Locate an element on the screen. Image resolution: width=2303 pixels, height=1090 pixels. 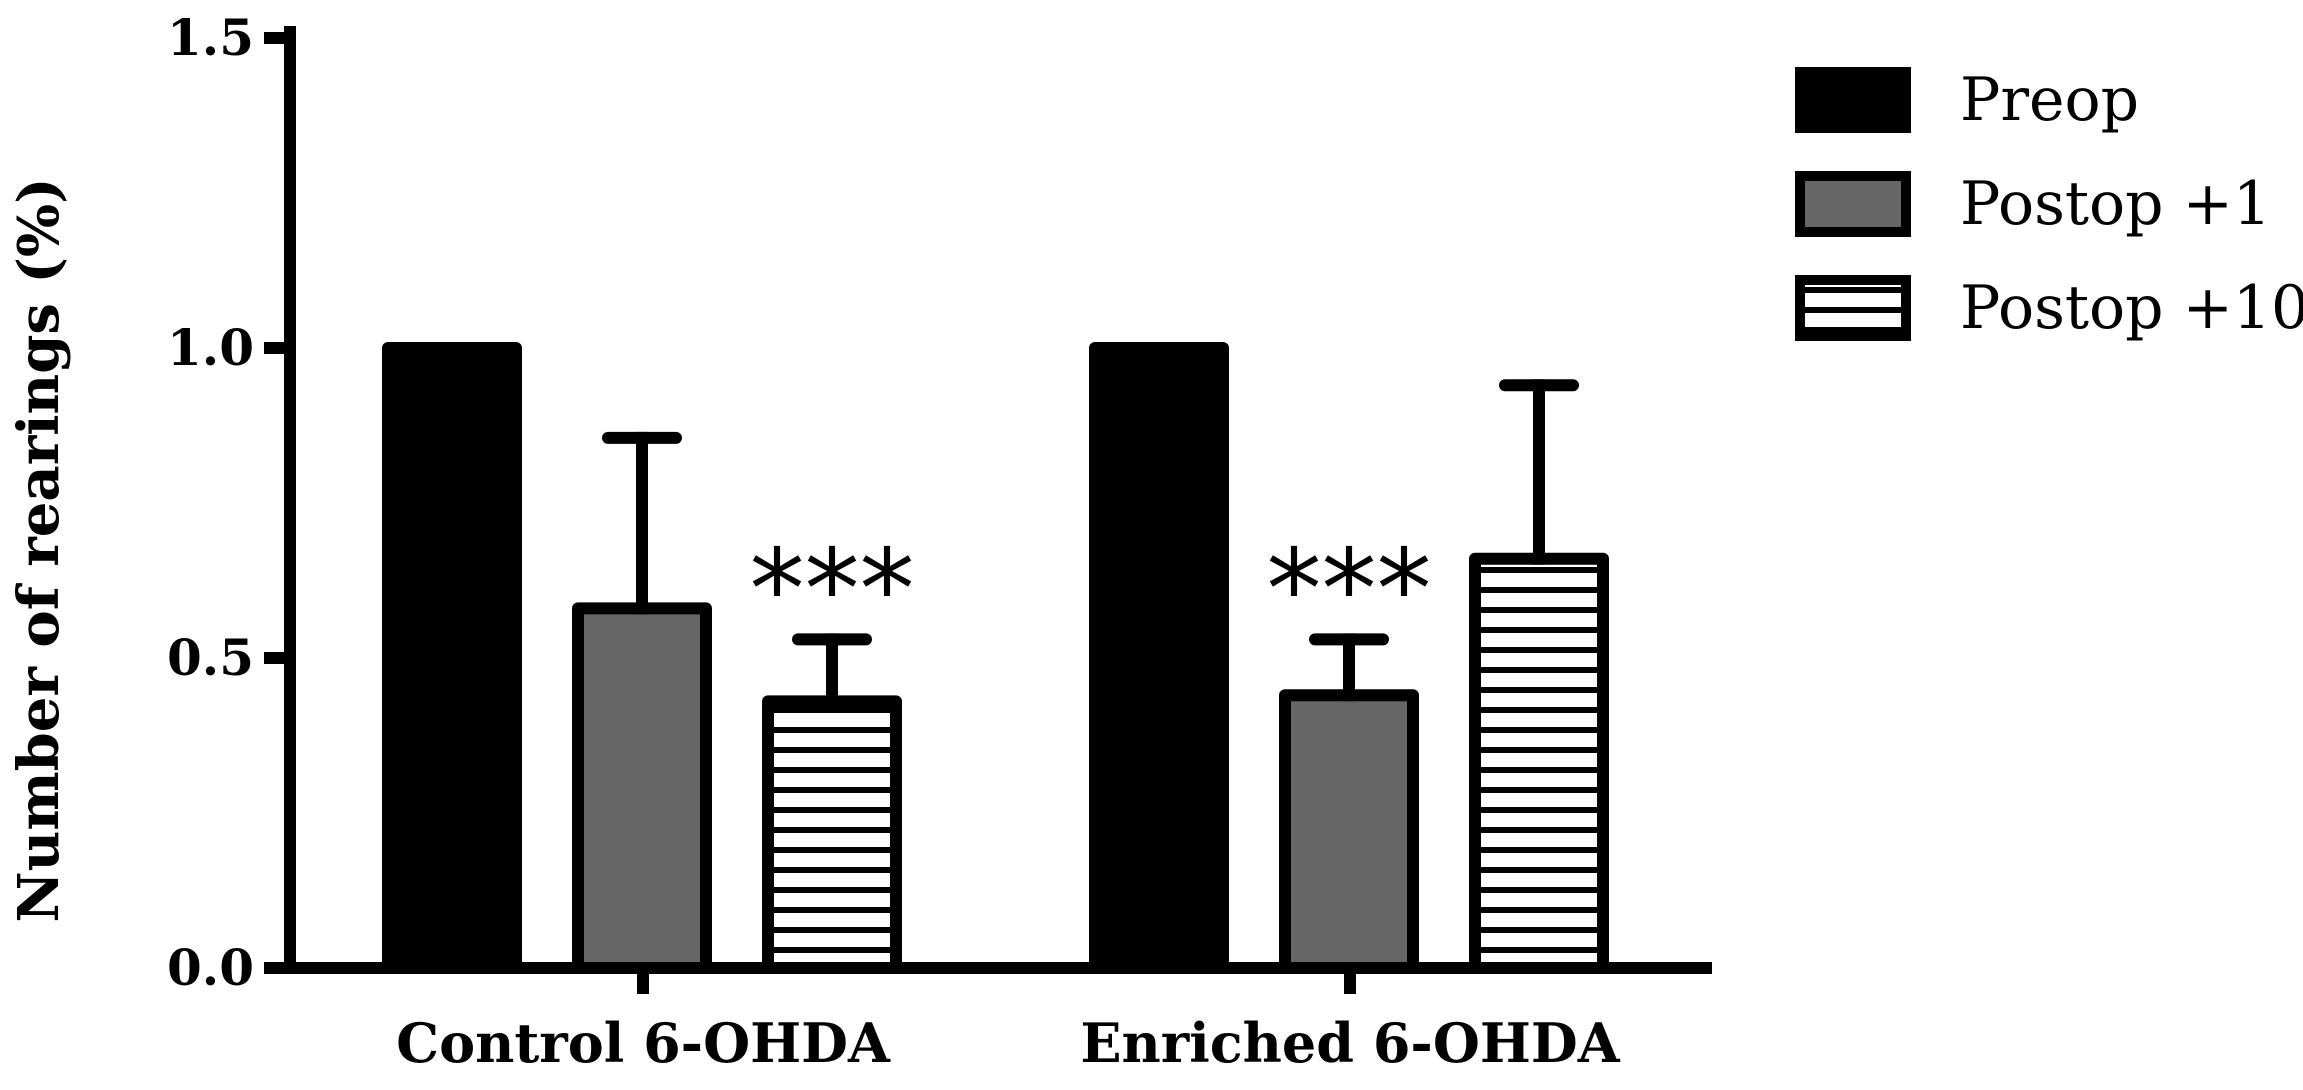
legend-label: Preop is located at coordinates (2049, 100).